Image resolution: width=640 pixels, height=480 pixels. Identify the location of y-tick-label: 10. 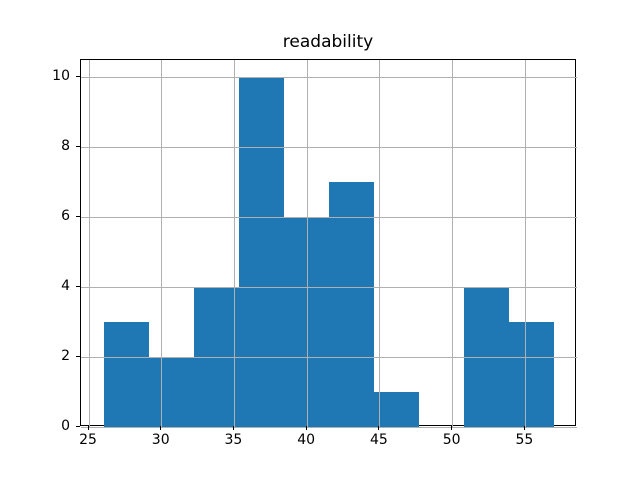
(61, 76).